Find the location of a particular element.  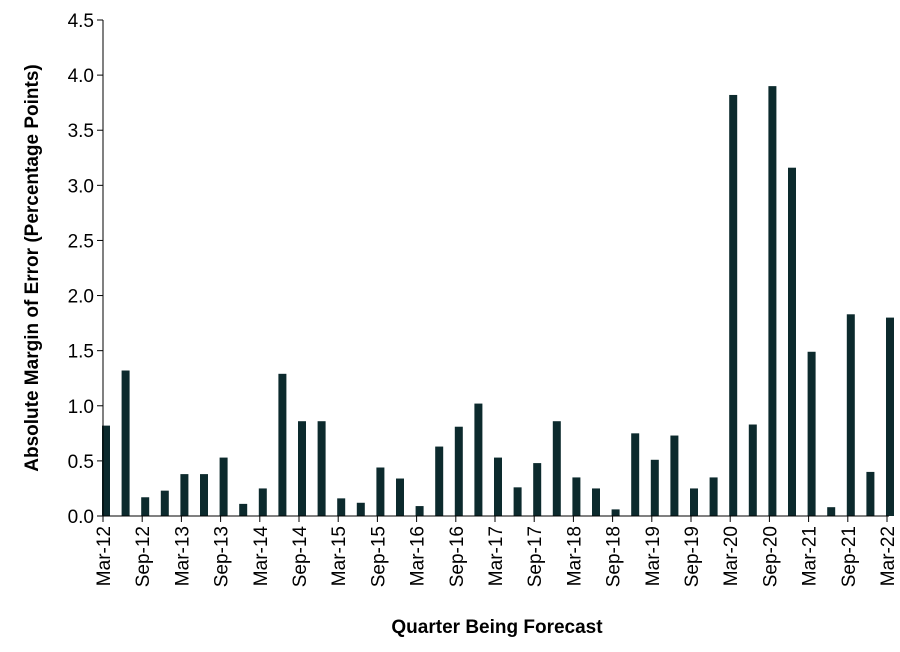

y-tick-label: 2.5 is located at coordinates (81, 241).